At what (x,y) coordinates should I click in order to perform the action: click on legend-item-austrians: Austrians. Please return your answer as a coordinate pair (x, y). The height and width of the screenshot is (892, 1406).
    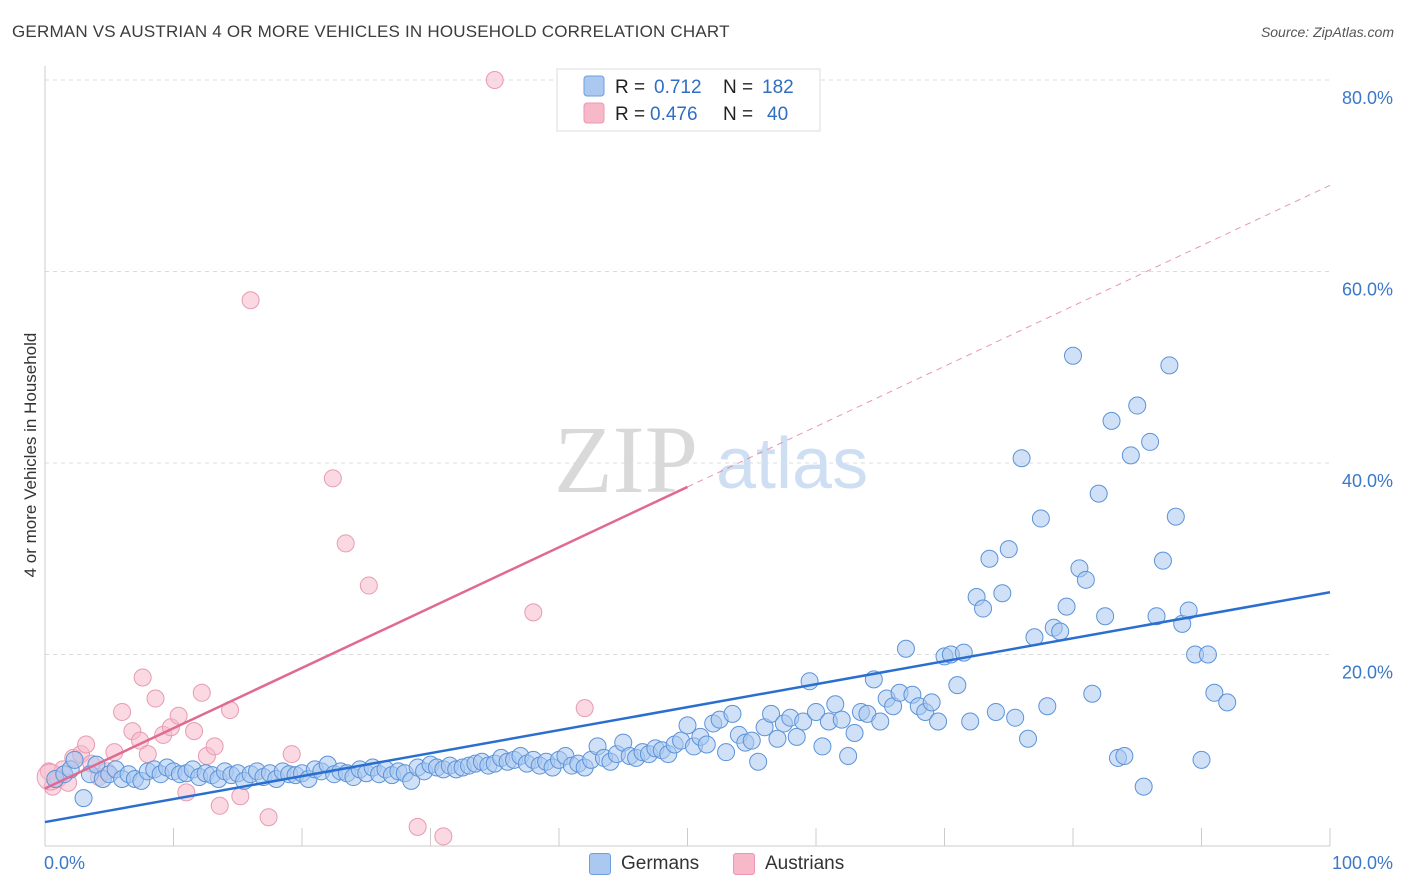
    Looking at the image, I should click on (788, 864).